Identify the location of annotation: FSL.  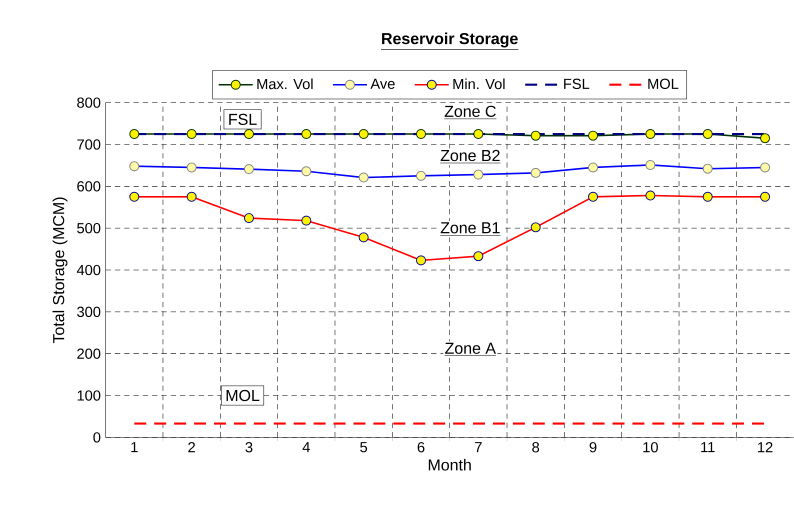
(243, 119).